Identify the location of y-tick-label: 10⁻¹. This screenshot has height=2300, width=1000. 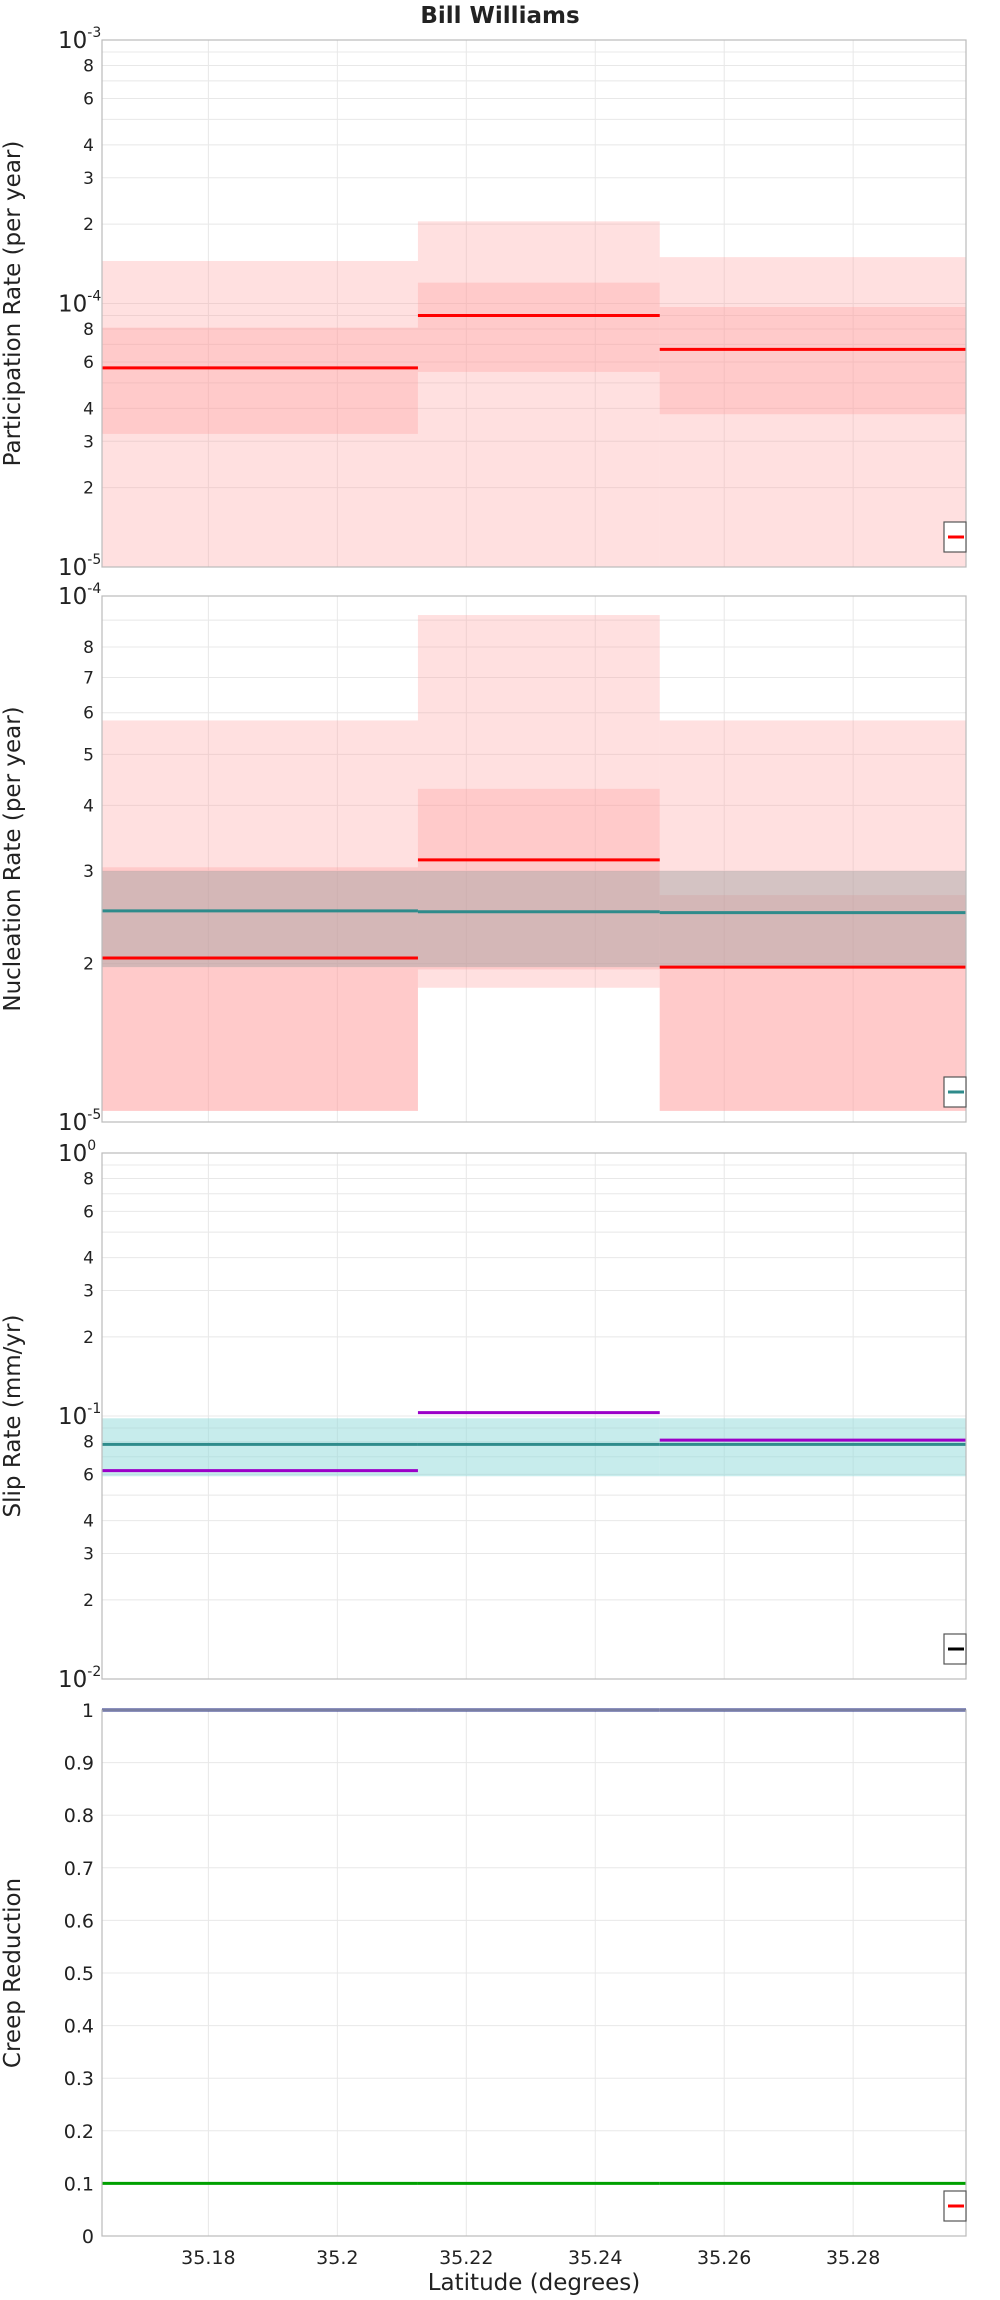
(79, 1415).